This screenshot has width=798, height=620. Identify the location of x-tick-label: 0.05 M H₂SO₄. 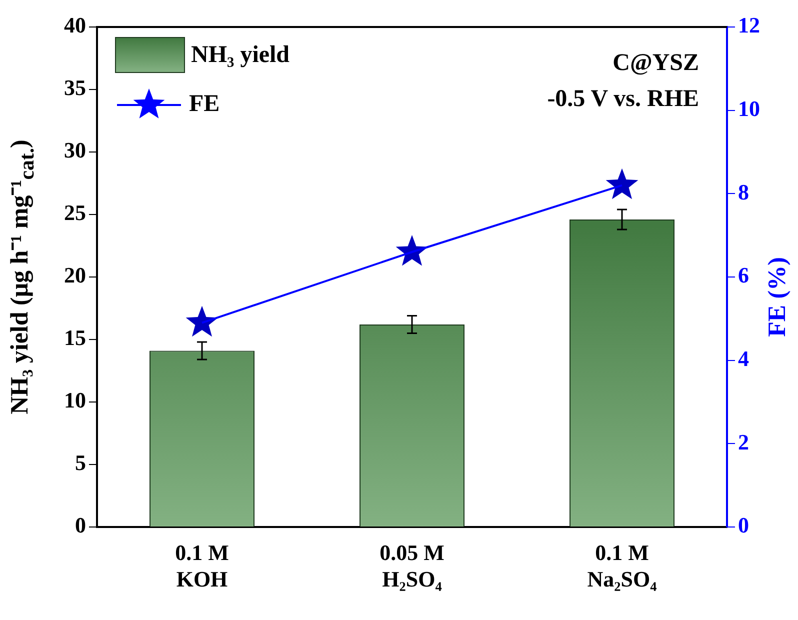
(412, 566).